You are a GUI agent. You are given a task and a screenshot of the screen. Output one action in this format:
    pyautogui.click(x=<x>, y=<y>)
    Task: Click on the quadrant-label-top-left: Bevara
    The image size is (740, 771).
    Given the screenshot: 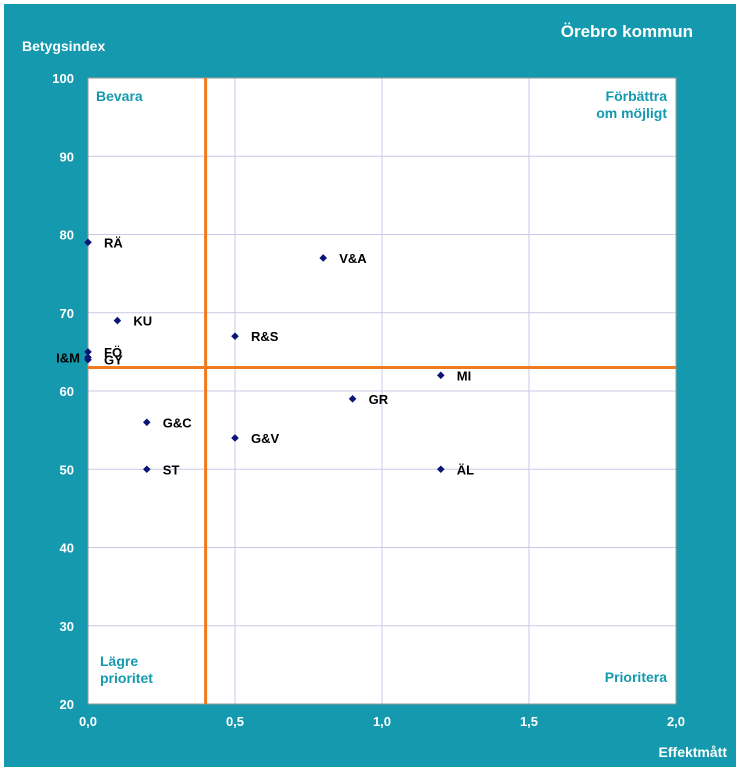 What is the action you would take?
    pyautogui.click(x=119, y=96)
    